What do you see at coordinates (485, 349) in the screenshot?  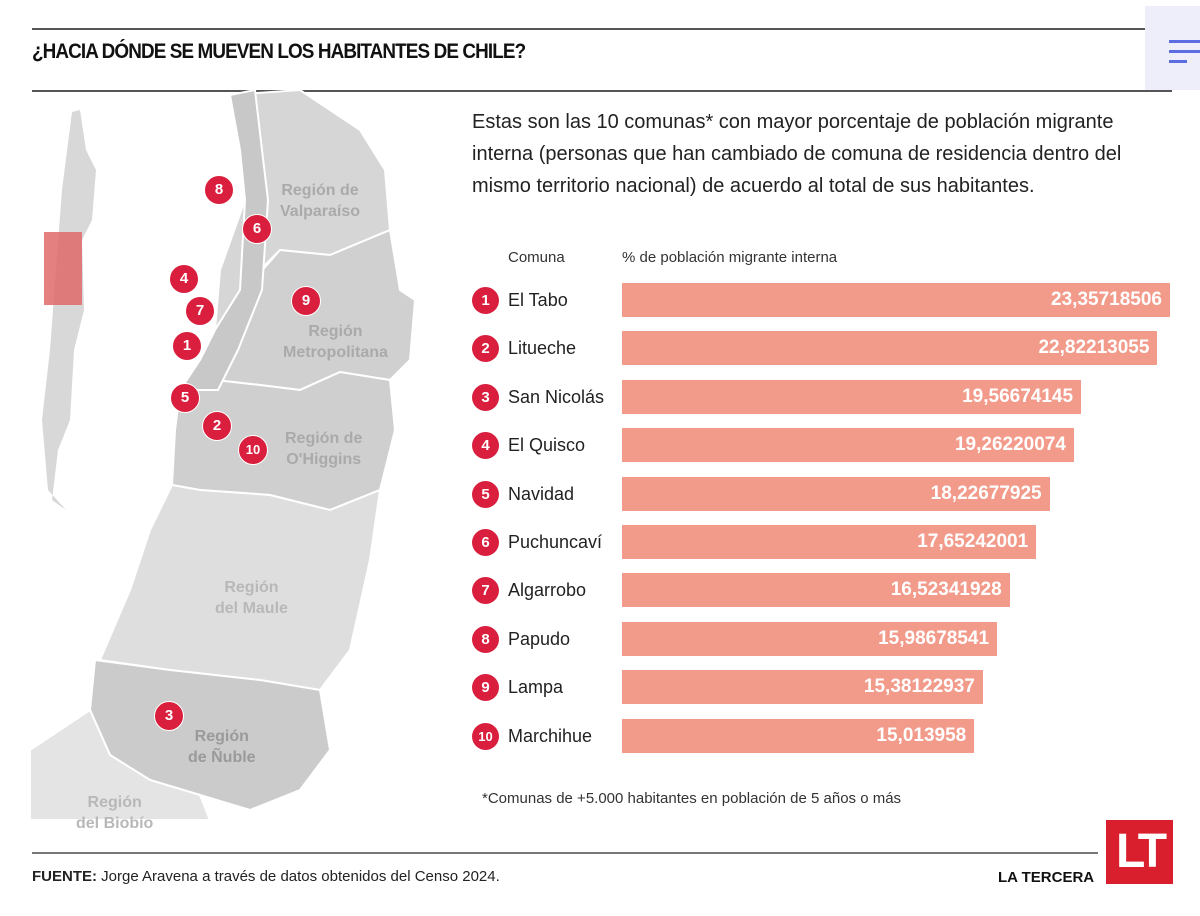 I see `rank-badge: 2` at bounding box center [485, 349].